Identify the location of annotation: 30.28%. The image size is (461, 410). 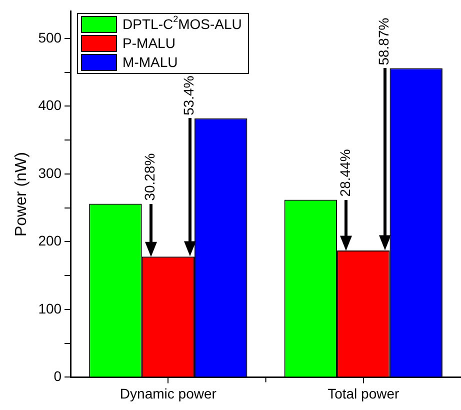
(150, 177).